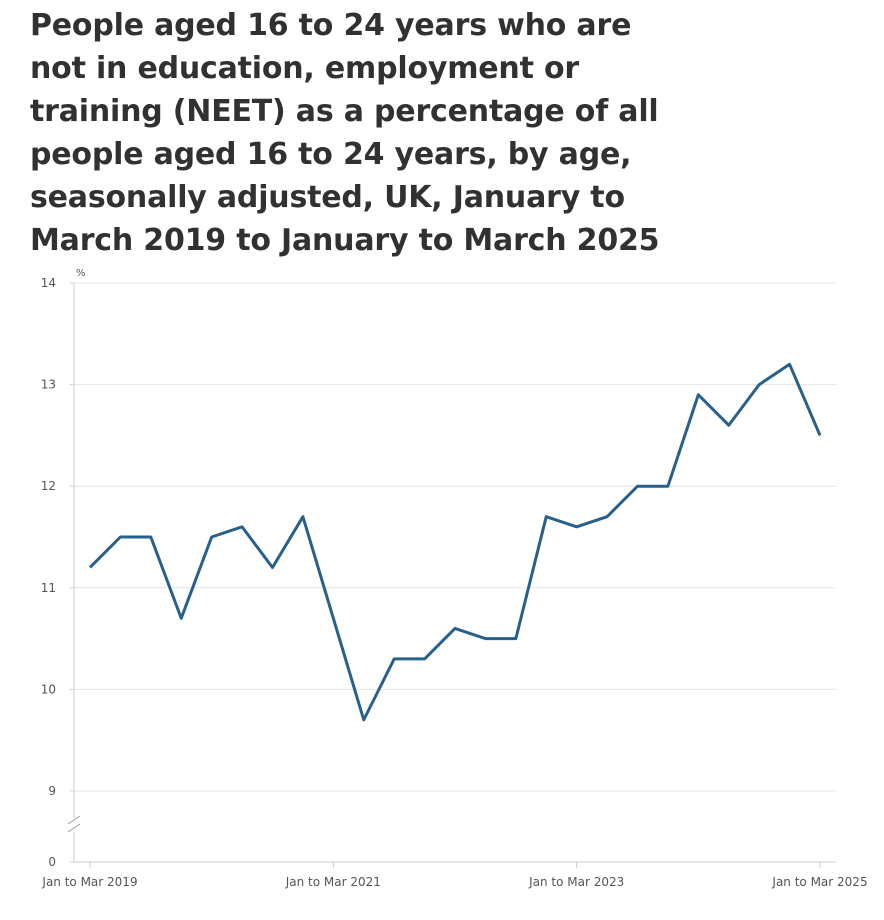  Describe the element at coordinates (333, 882) in the screenshot. I see `x-tick-label: Jan to Mar 2021` at that location.